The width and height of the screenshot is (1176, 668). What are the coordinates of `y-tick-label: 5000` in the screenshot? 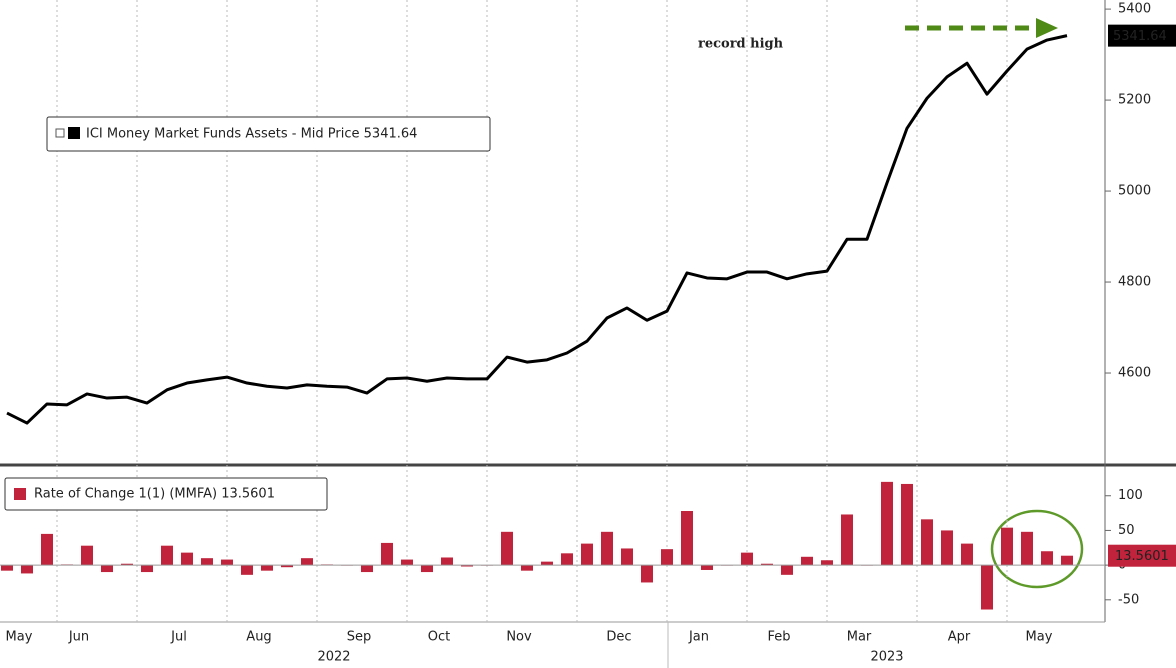 It's located at (1134, 191).